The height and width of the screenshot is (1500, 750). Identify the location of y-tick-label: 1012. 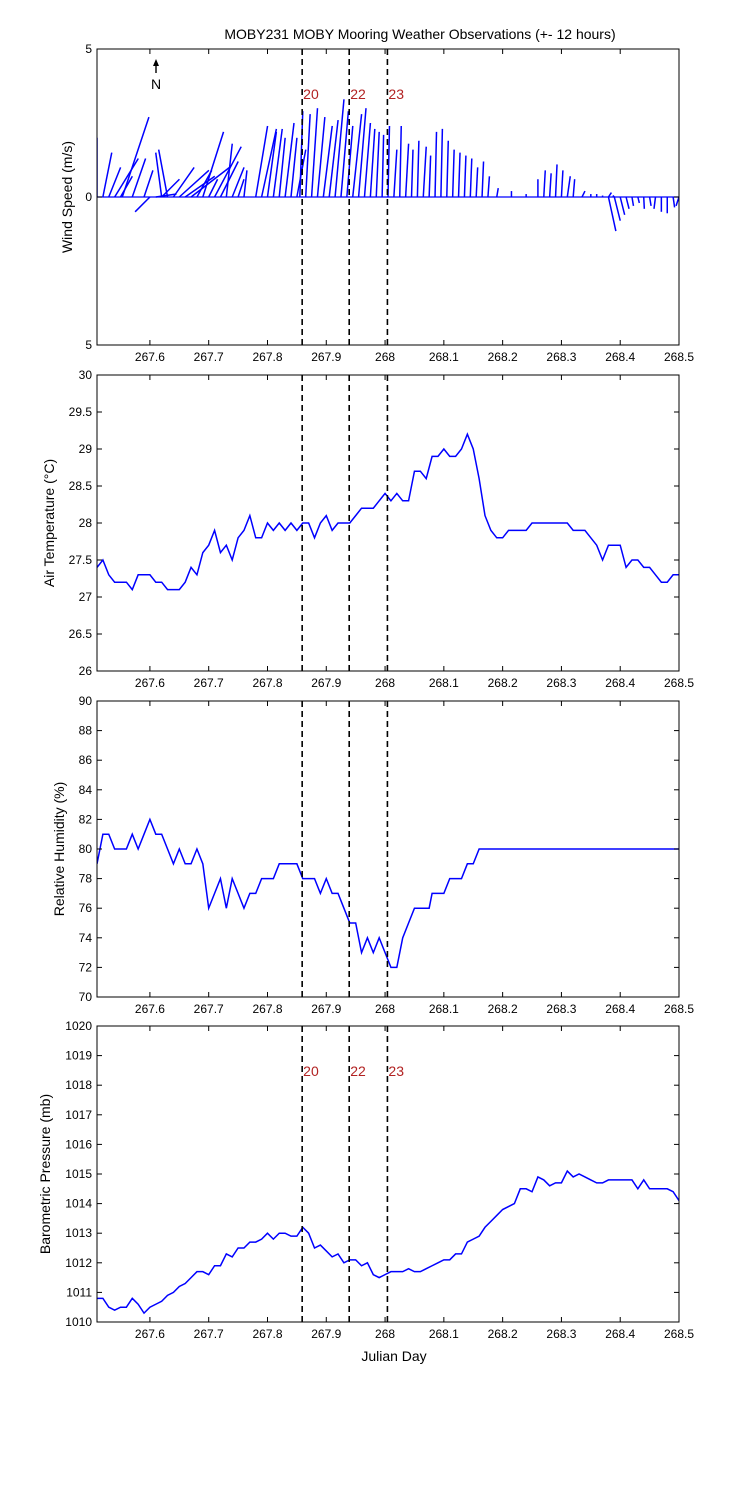
(78, 1263).